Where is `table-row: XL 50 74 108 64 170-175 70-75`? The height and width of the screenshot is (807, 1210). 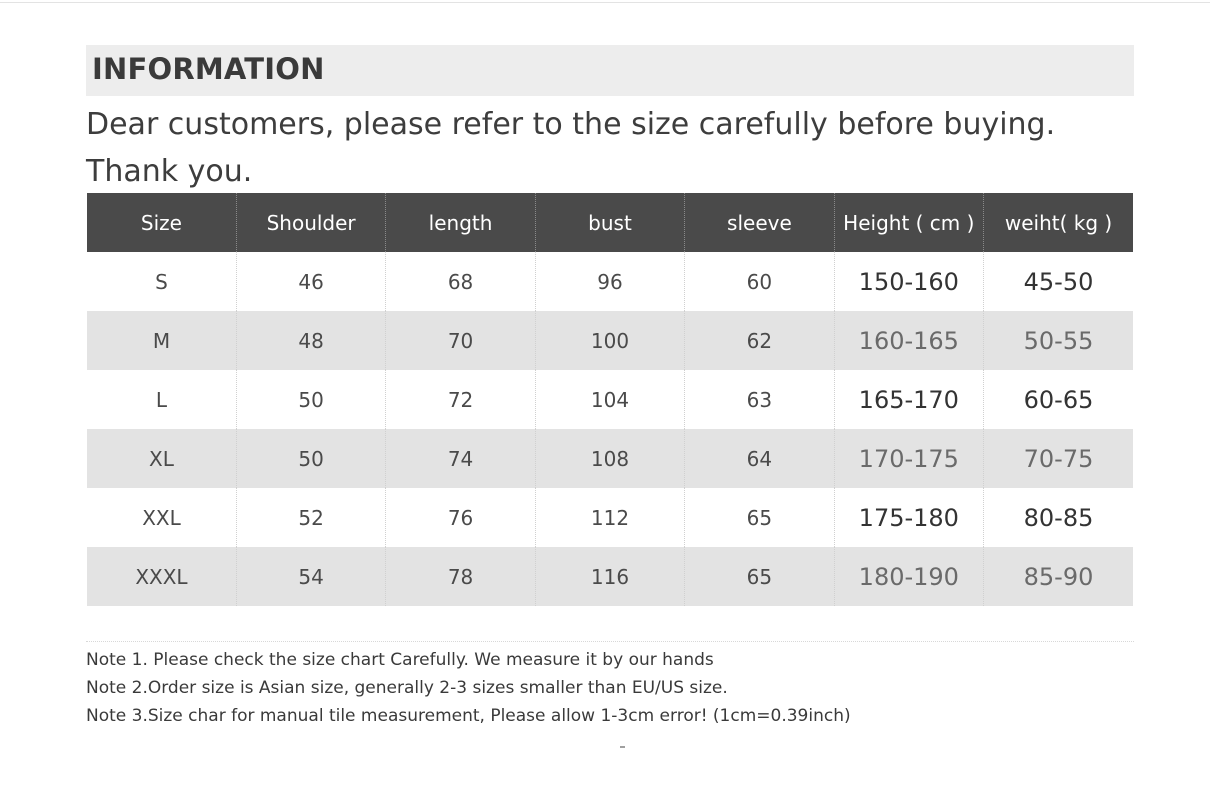
table-row: XL 50 74 108 64 170-175 70-75 is located at coordinates (610, 458).